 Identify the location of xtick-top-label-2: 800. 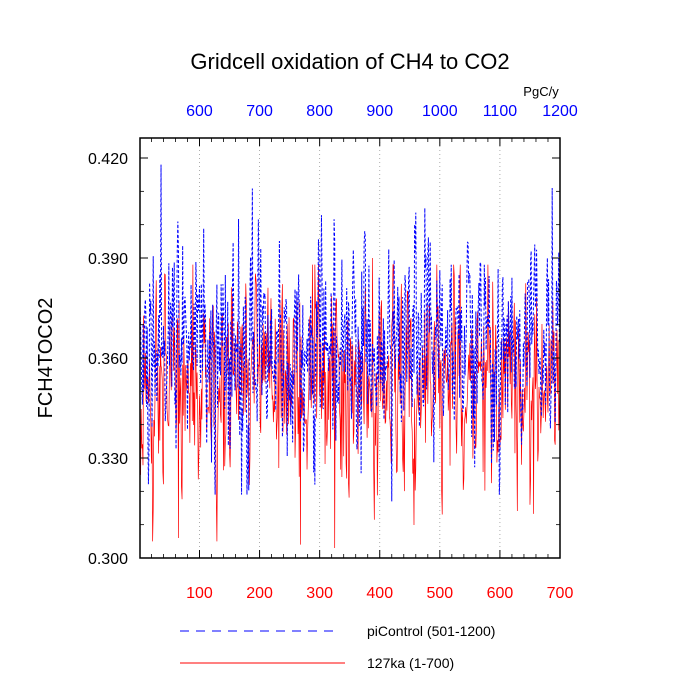
(319, 111).